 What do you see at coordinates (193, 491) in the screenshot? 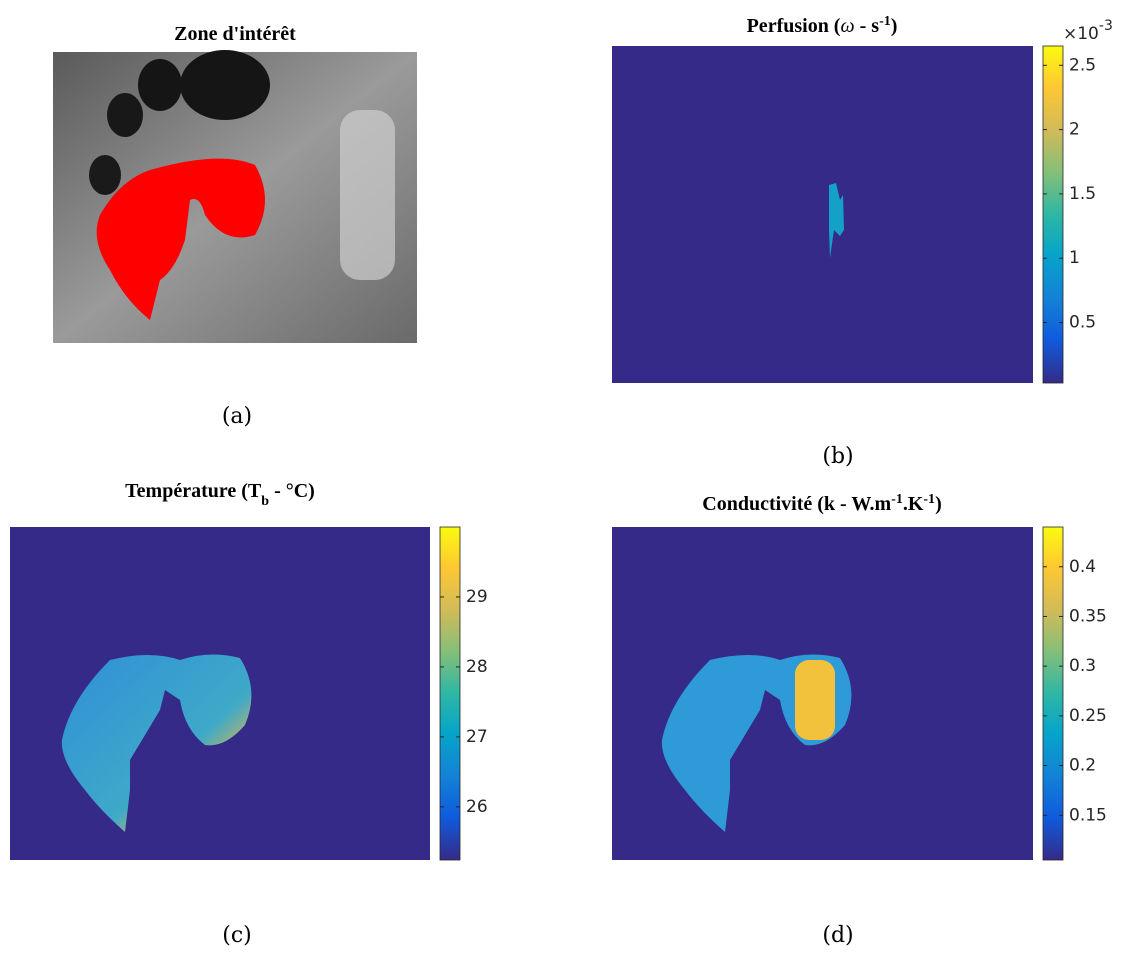
I see `text-segment: Température (T` at bounding box center [193, 491].